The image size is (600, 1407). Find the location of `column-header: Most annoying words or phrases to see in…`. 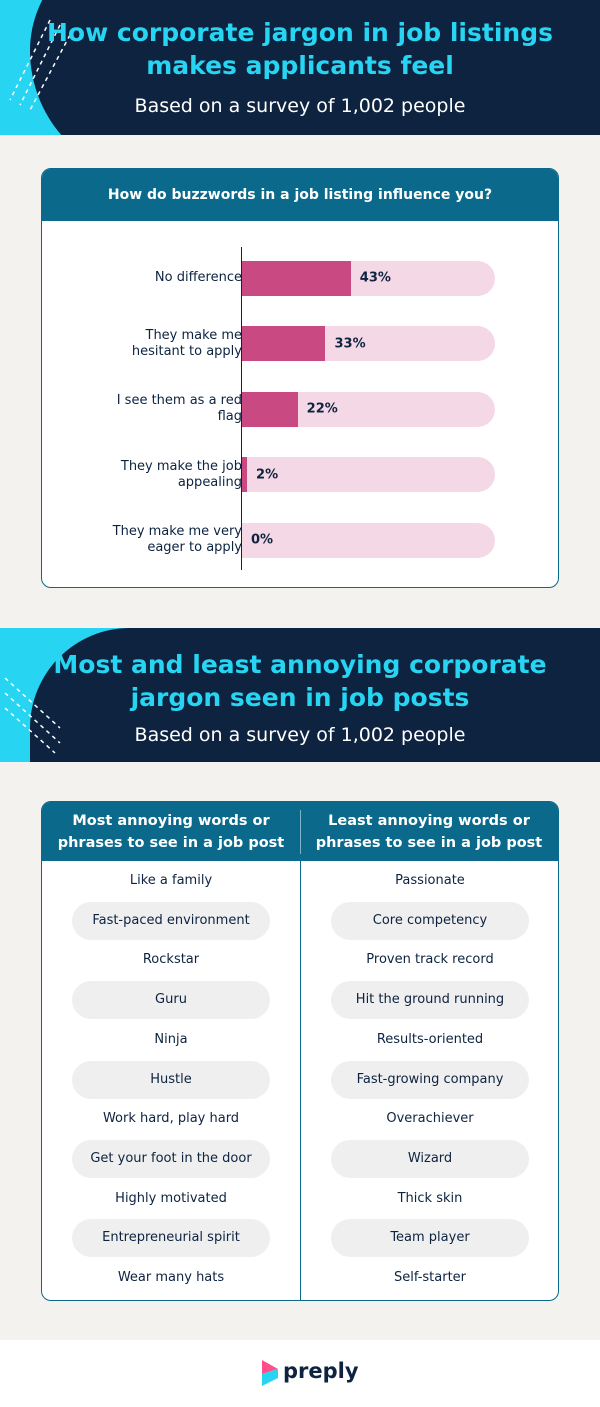

column-header: Most annoying words or phrases to see in… is located at coordinates (171, 831).